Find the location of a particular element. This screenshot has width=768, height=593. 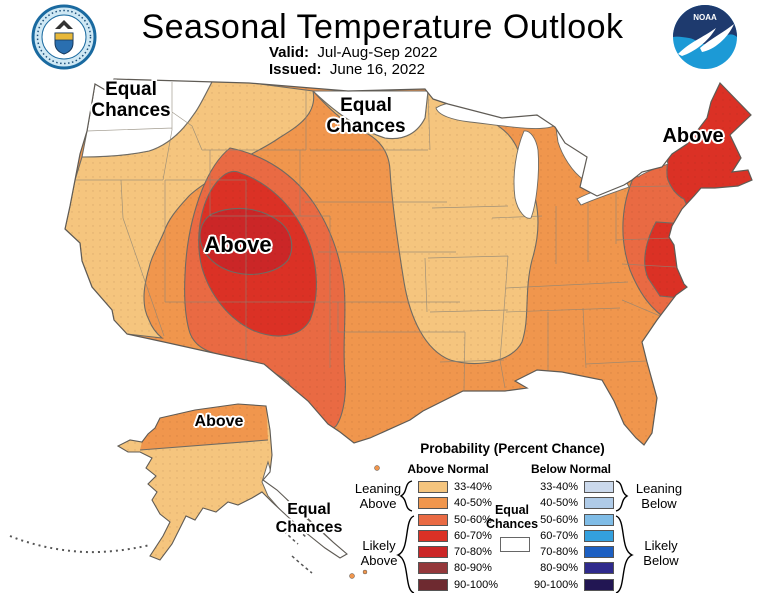

aleutian-islands is located at coordinates (80, 544).